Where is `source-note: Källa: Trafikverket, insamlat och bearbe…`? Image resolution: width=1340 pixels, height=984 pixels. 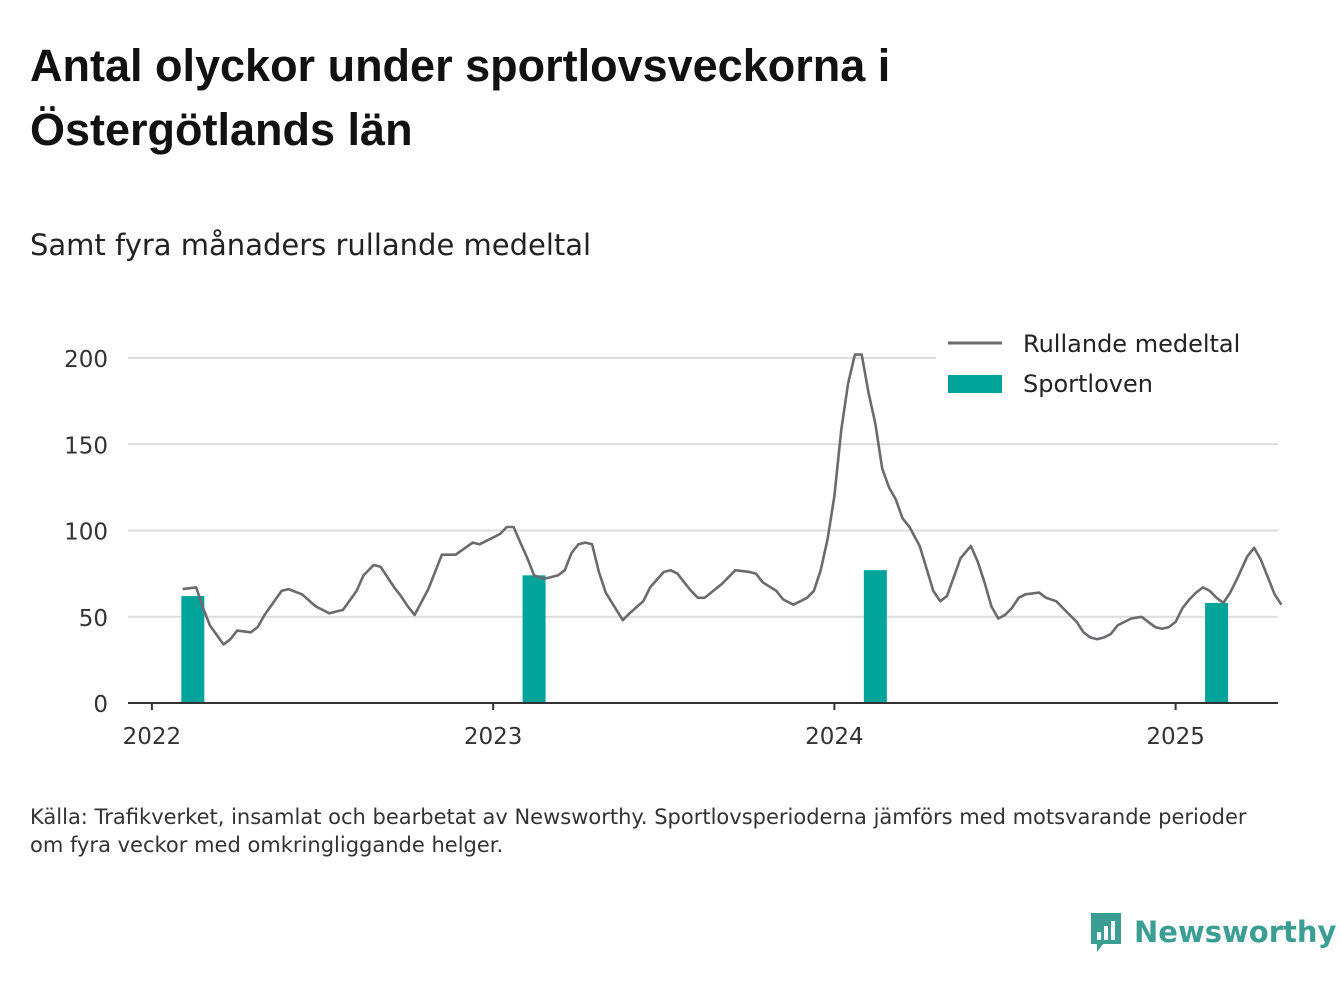 source-note: Källa: Trafikverket, insamlat och bearbe… is located at coordinates (638, 831).